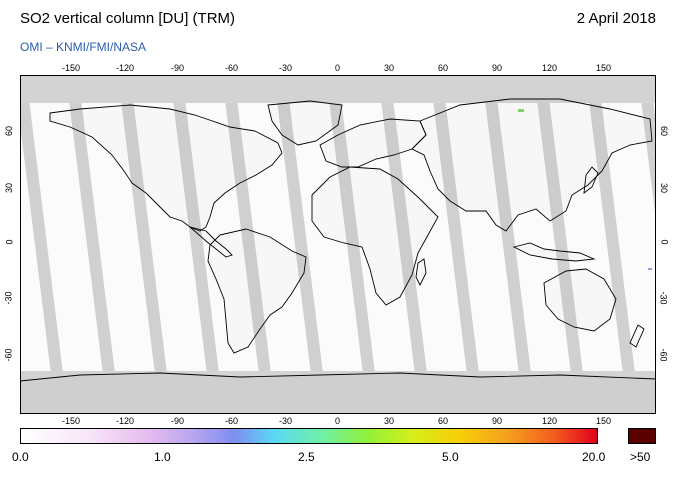 The image size is (676, 480). Describe the element at coordinates (20, 457) in the screenshot. I see `colorbar-label: 0.0` at that location.